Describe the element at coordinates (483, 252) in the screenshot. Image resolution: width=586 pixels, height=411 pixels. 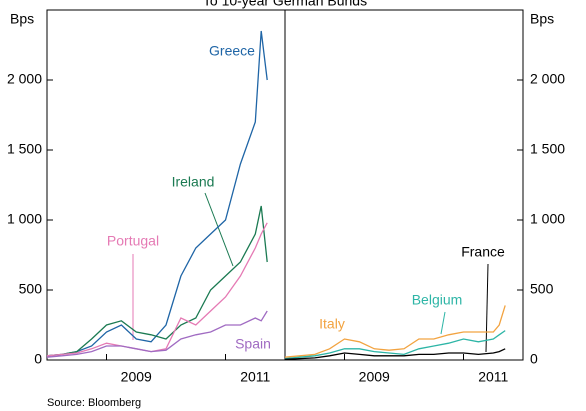
I see `series-label: France` at that location.